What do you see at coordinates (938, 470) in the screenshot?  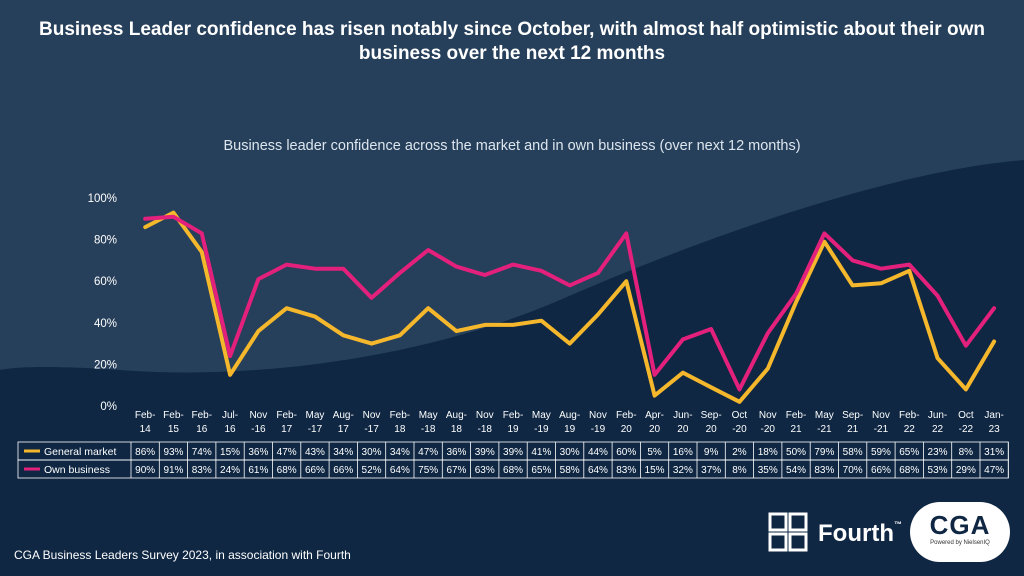 I see `data-label: 53%` at bounding box center [938, 470].